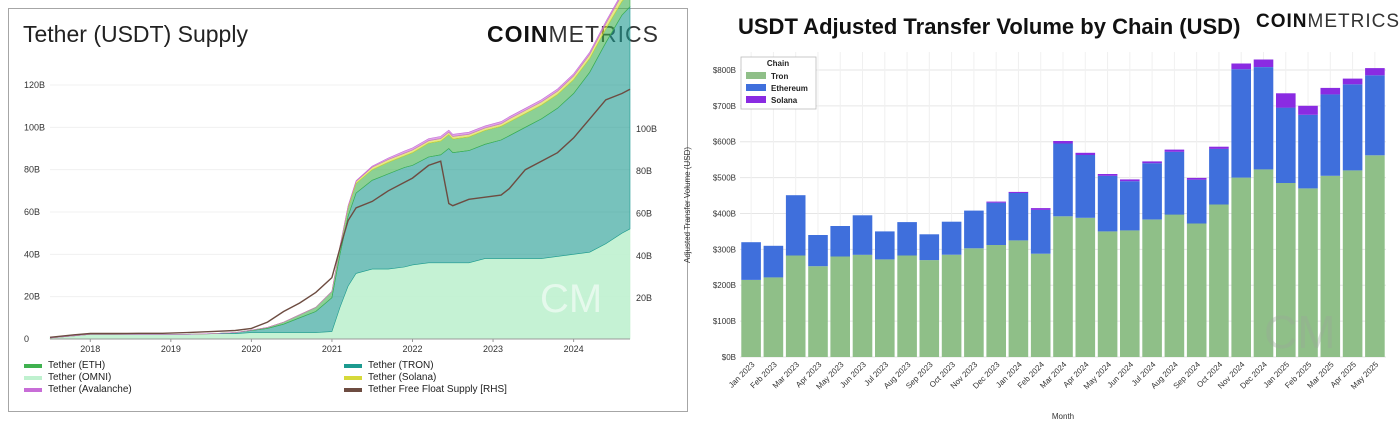 This screenshot has width=1400, height=443. Describe the element at coordinates (724, 70) in the screenshot. I see `volume-ytick-label: $800B` at that location.